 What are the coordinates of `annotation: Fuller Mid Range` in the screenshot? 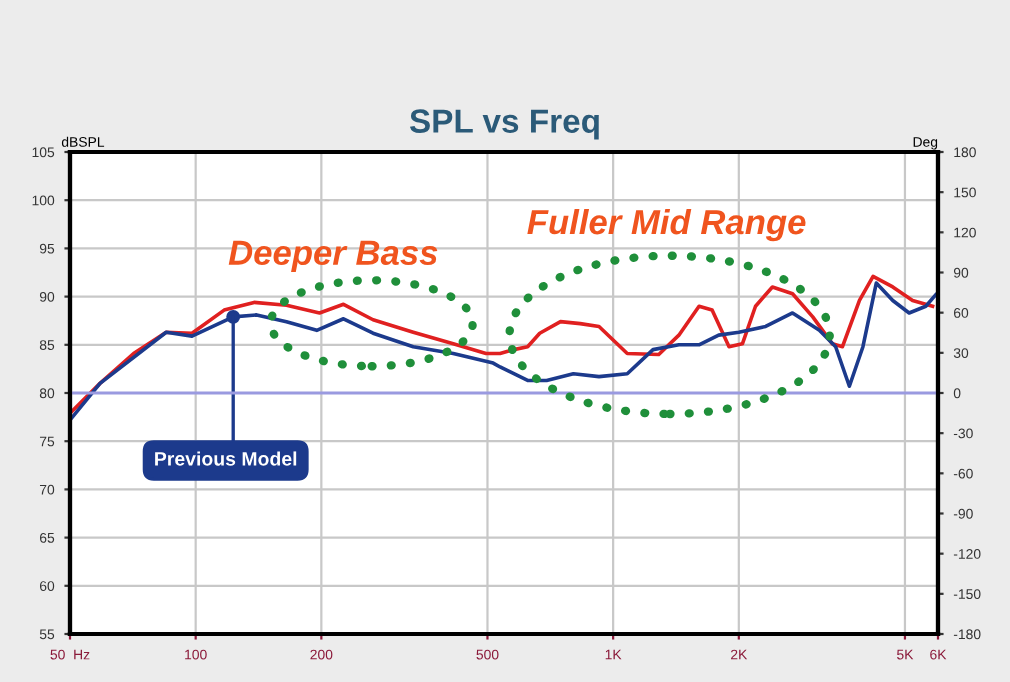 It's located at (666, 225).